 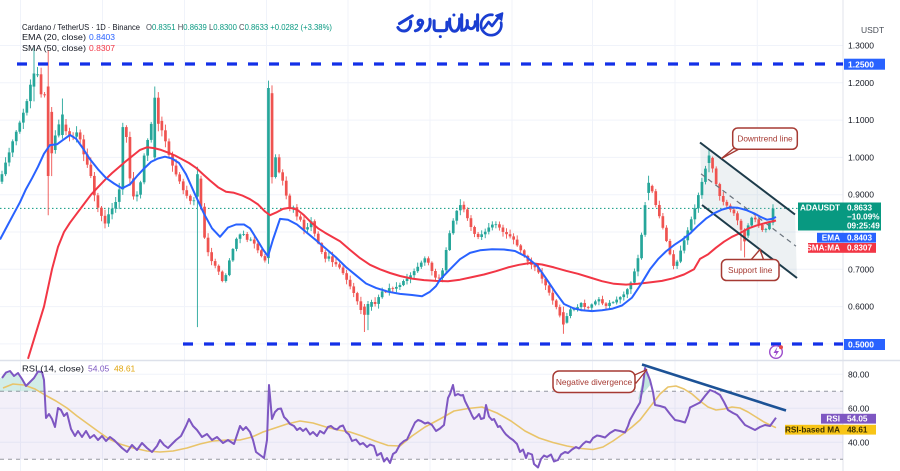 What do you see at coordinates (820, 208) in the screenshot?
I see `svg-text: ADAUSDT` at bounding box center [820, 208].